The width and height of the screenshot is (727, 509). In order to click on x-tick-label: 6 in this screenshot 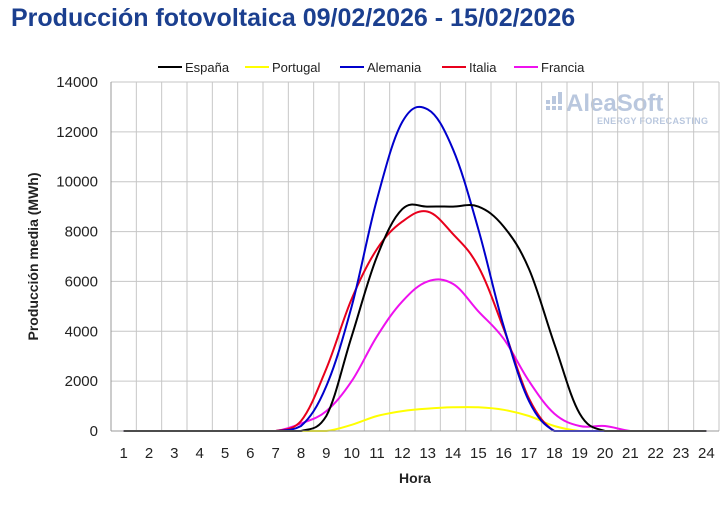, I will do `click(250, 453)`.